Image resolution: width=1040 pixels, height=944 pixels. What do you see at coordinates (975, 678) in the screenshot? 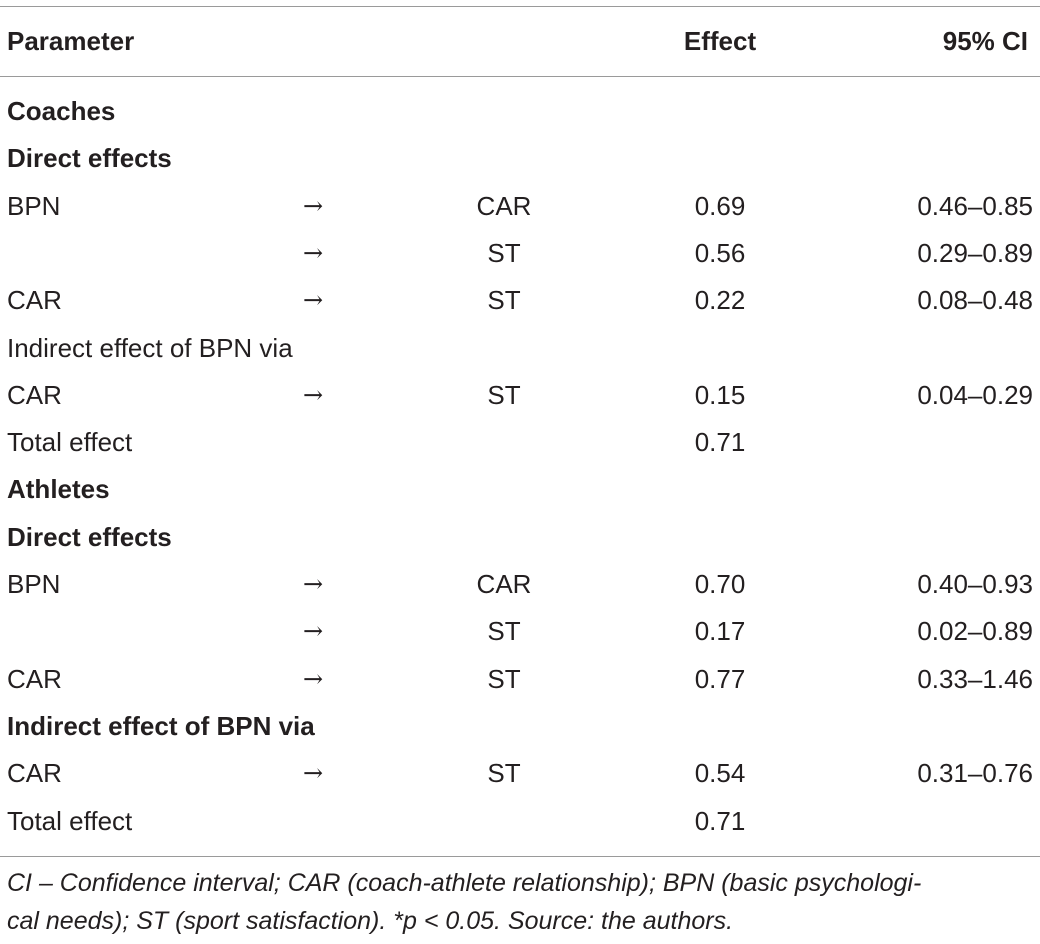
I see `row-ci: 0.33–1.46` at bounding box center [975, 678].